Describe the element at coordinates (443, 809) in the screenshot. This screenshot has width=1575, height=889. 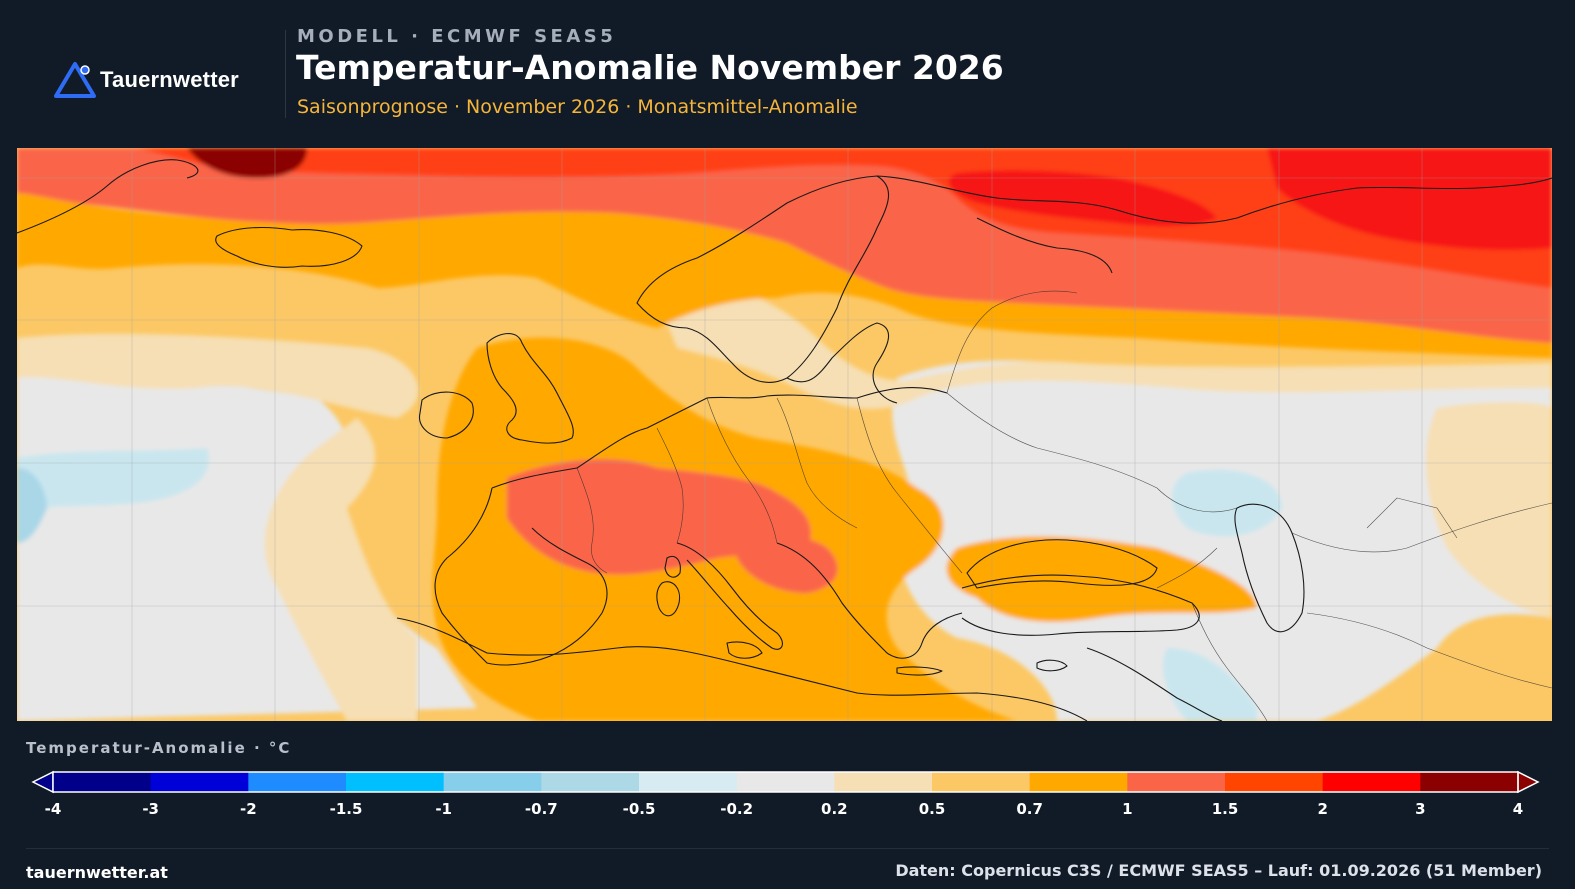
I see `colorbar-tick-label: -1` at that location.